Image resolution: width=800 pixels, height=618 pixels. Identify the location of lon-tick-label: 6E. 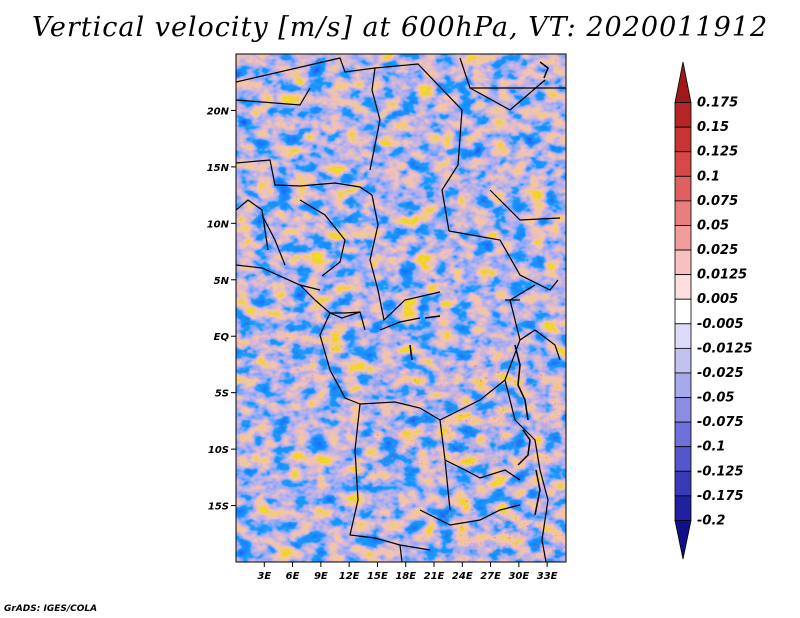
(293, 576).